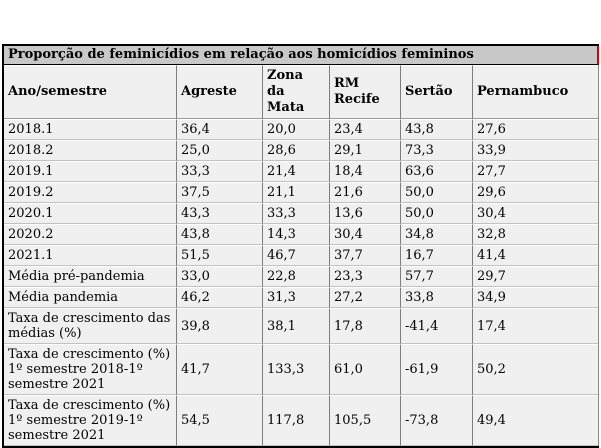 The height and width of the screenshot is (448, 601). What do you see at coordinates (523, 91) in the screenshot?
I see `column-header-label: Pernambuco` at bounding box center [523, 91].